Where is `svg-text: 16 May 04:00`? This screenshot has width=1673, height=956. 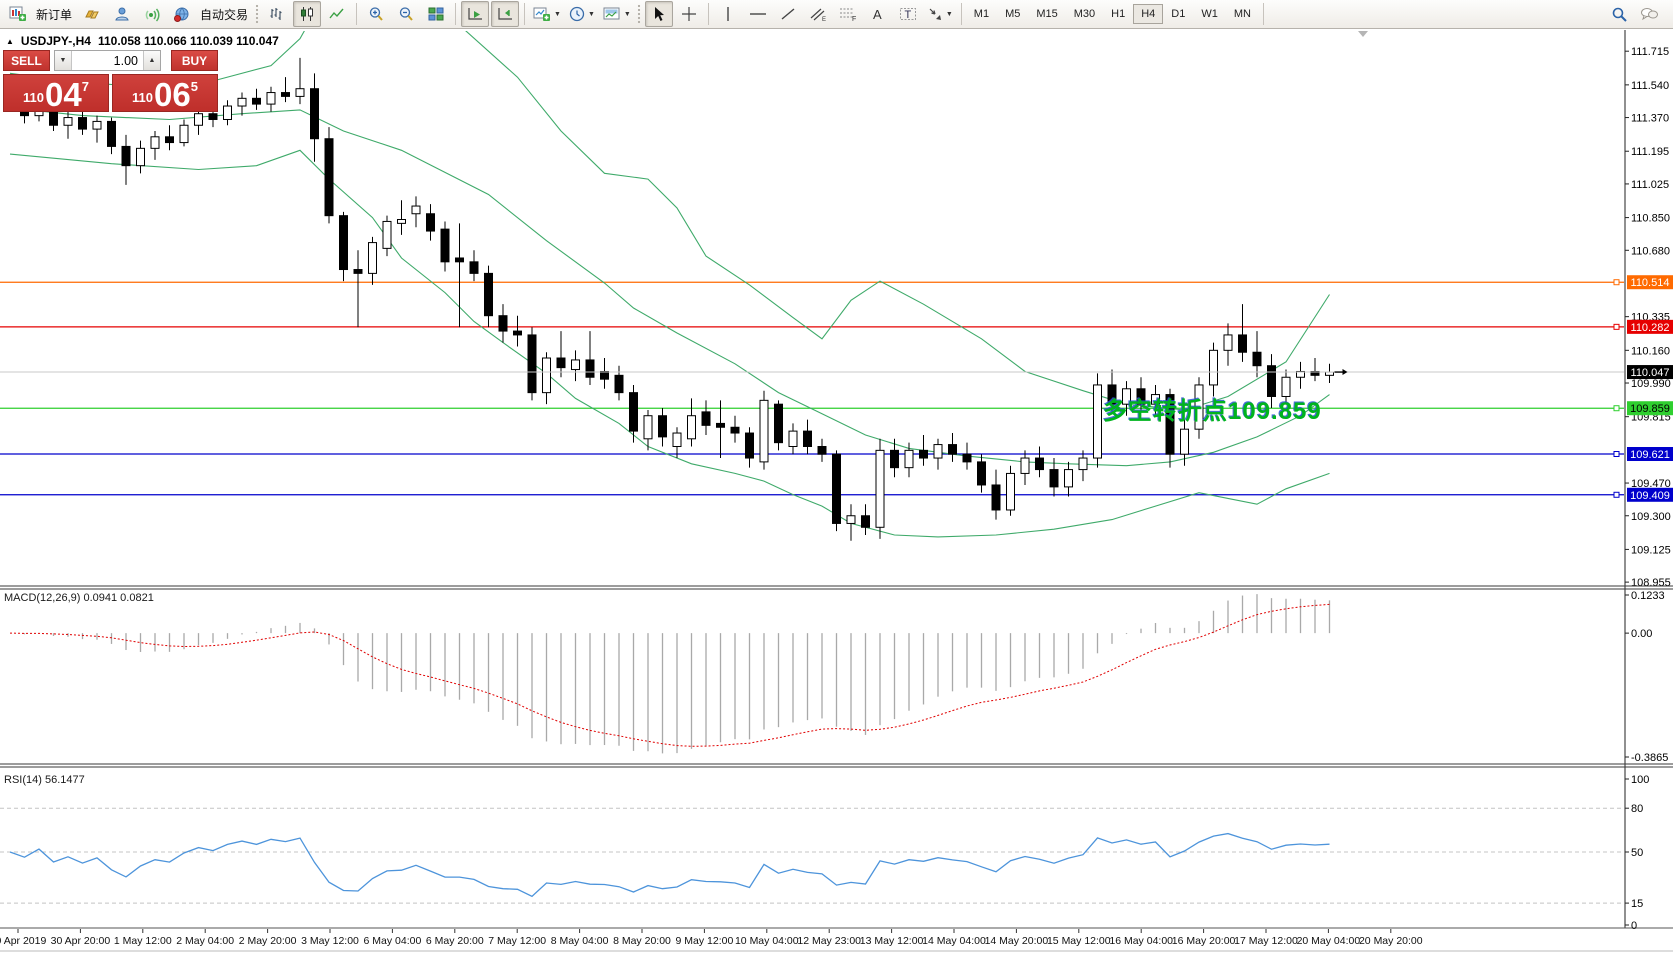 svg-text: 16 May 04:00 is located at coordinates (1141, 941).